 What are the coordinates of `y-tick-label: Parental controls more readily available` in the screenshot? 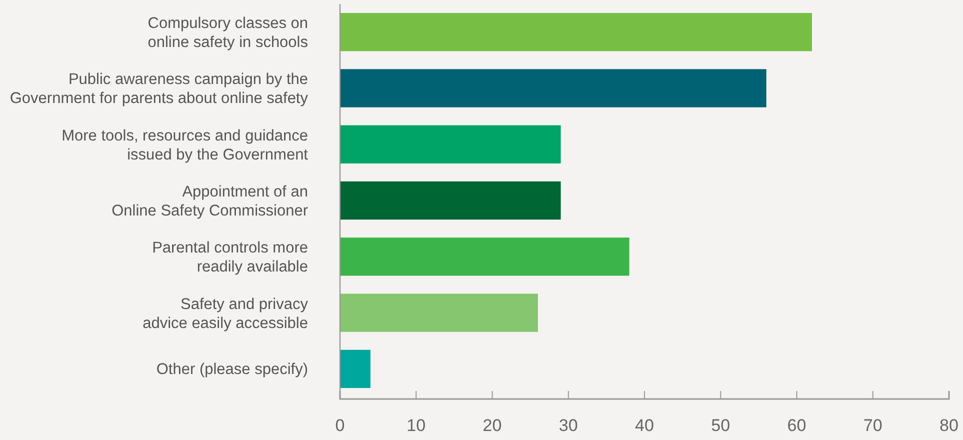 It's located at (230, 258).